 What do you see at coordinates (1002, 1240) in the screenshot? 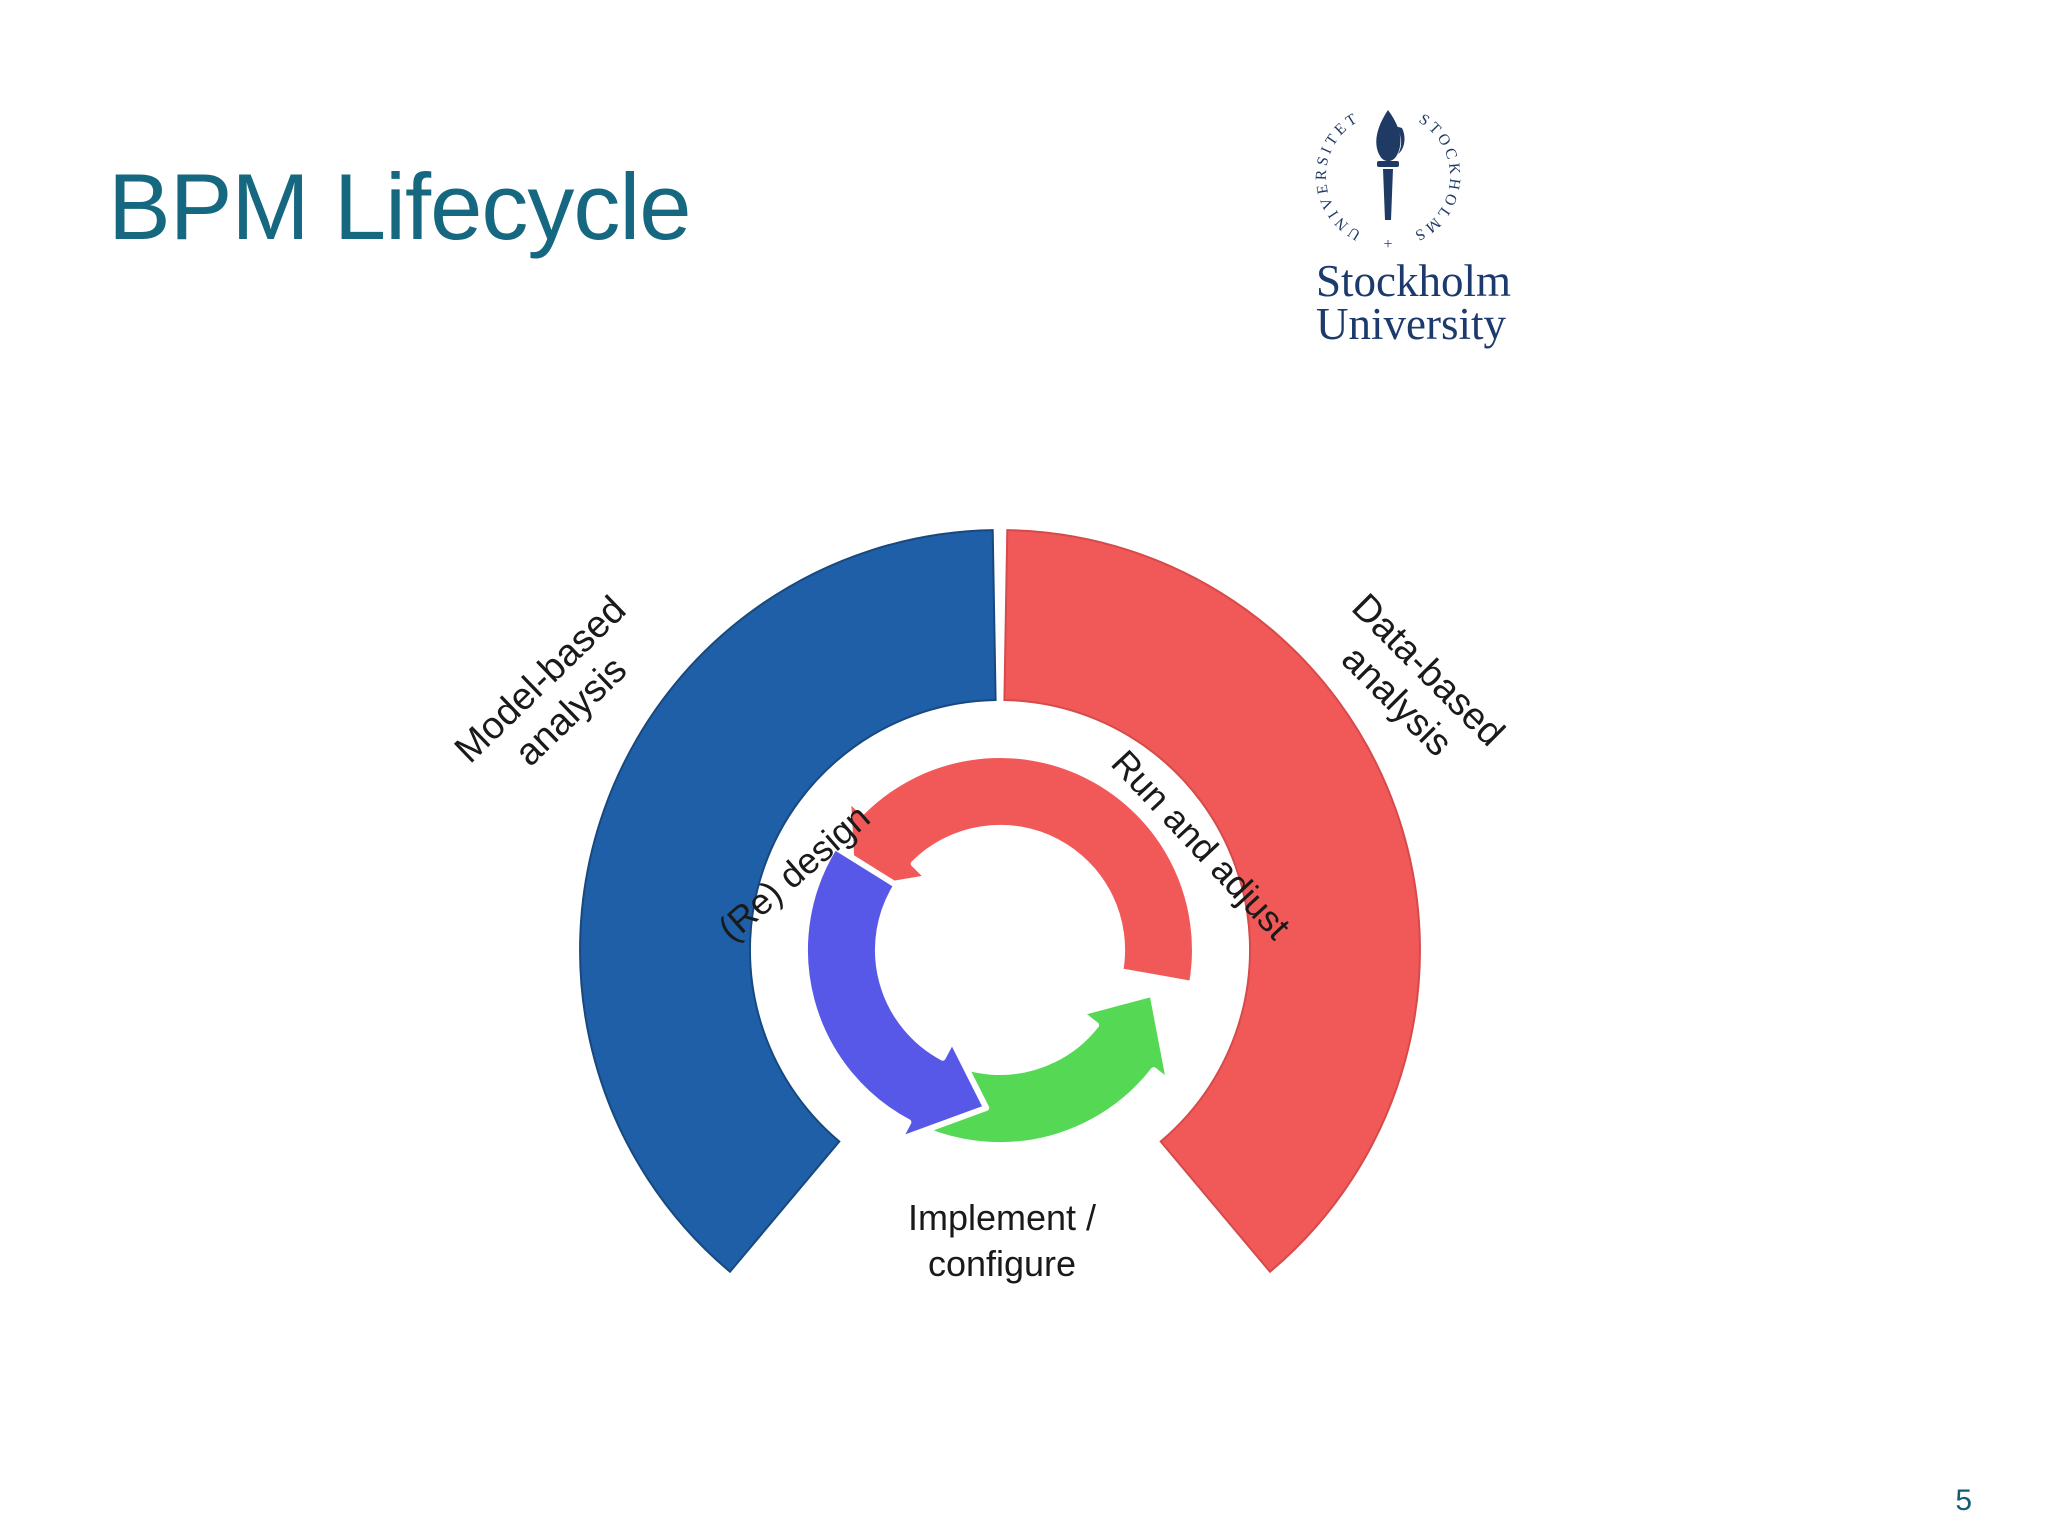
I see `label-implement-configure: Implement / configure` at bounding box center [1002, 1240].